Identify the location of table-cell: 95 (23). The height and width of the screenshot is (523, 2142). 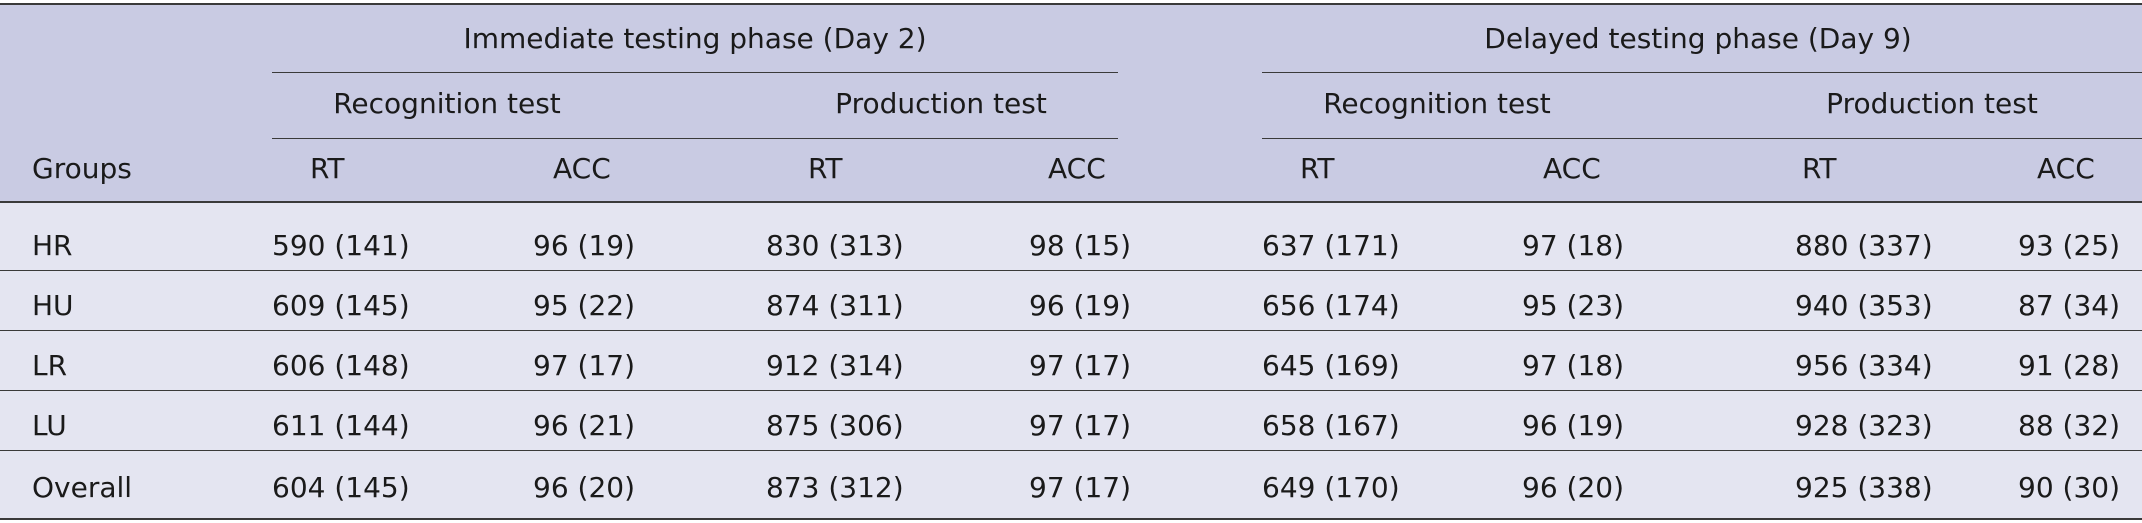
(1573, 305).